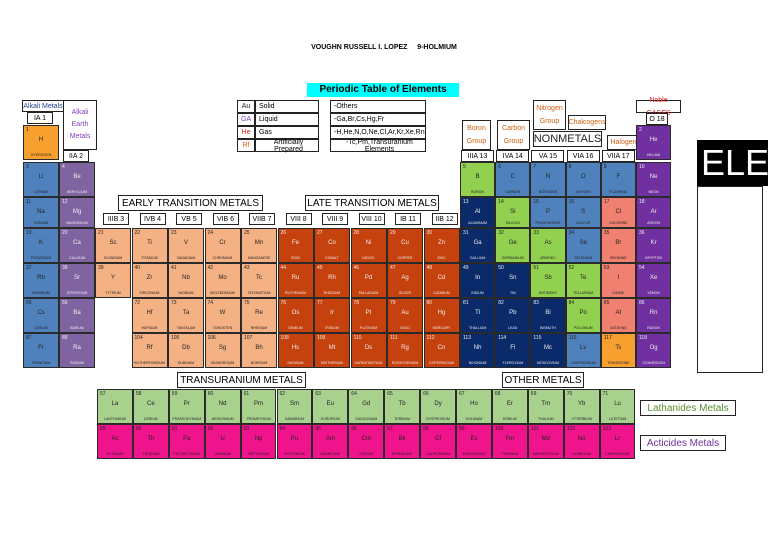 The image size is (768, 543). I want to click on atomic-number: 101, so click(535, 429).